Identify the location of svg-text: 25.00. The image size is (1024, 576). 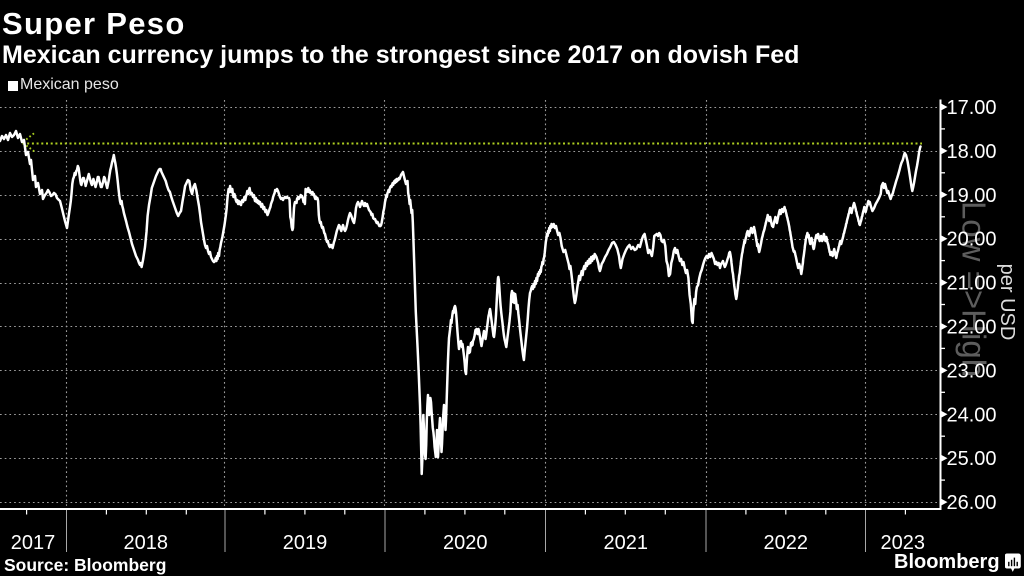
(972, 459).